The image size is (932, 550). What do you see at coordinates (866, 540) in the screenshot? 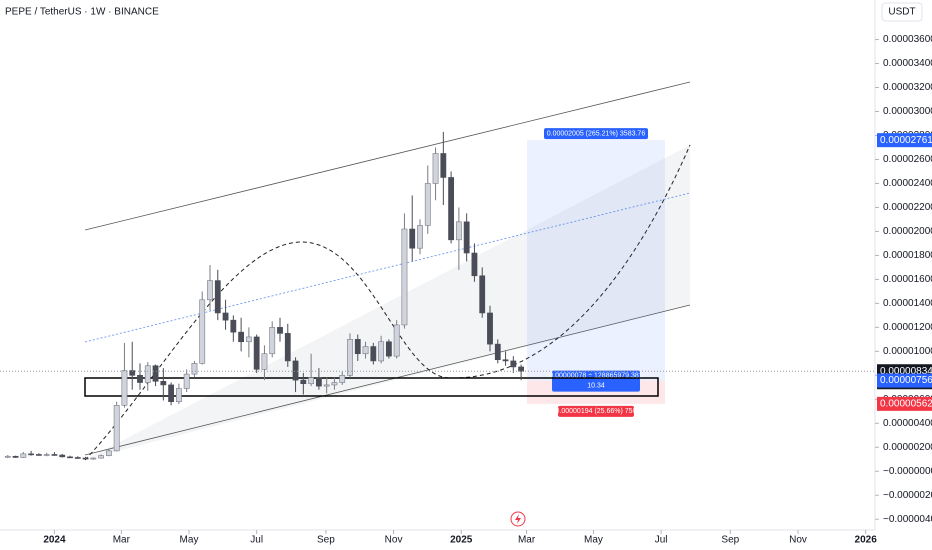
I see `x-tick-label: 2026` at bounding box center [866, 540].